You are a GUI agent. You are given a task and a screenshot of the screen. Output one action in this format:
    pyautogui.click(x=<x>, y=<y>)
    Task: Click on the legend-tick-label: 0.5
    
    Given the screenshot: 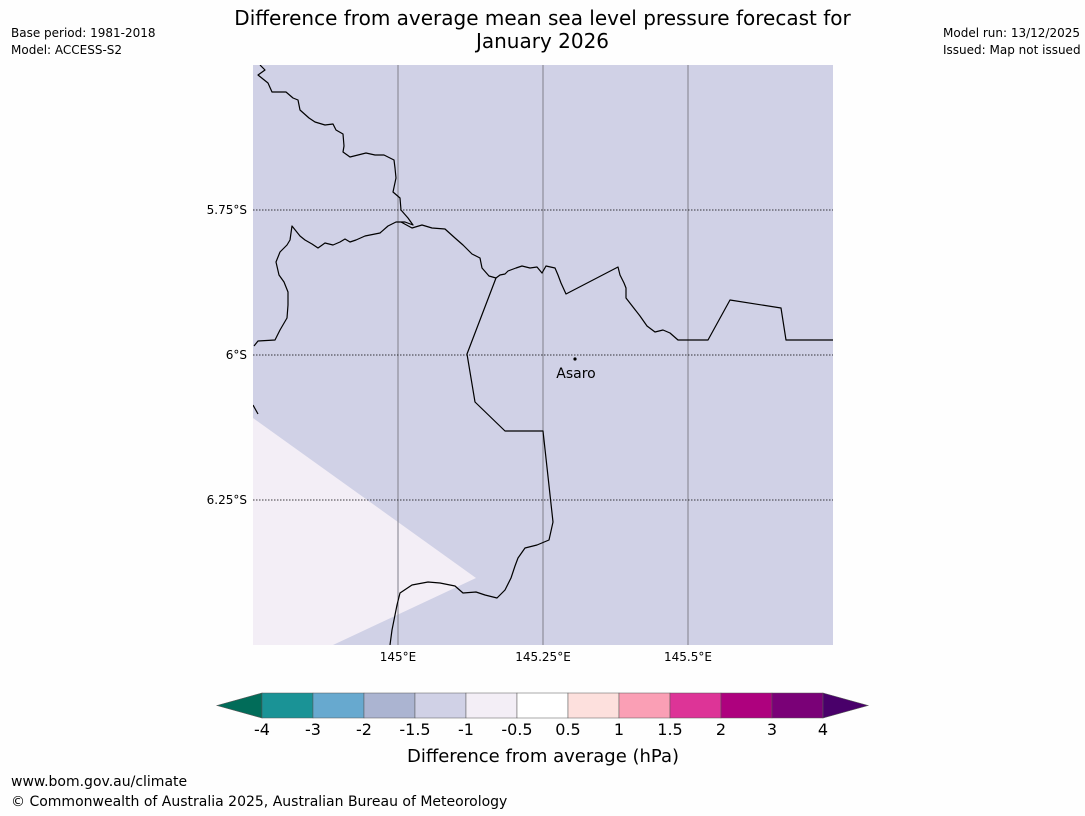 What is the action you would take?
    pyautogui.click(x=567, y=729)
    